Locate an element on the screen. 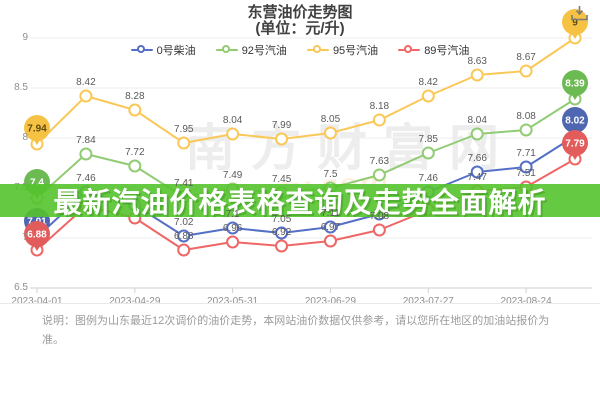 This screenshot has height=400, width=600. legend-label: 0号柴油 is located at coordinates (176, 51).